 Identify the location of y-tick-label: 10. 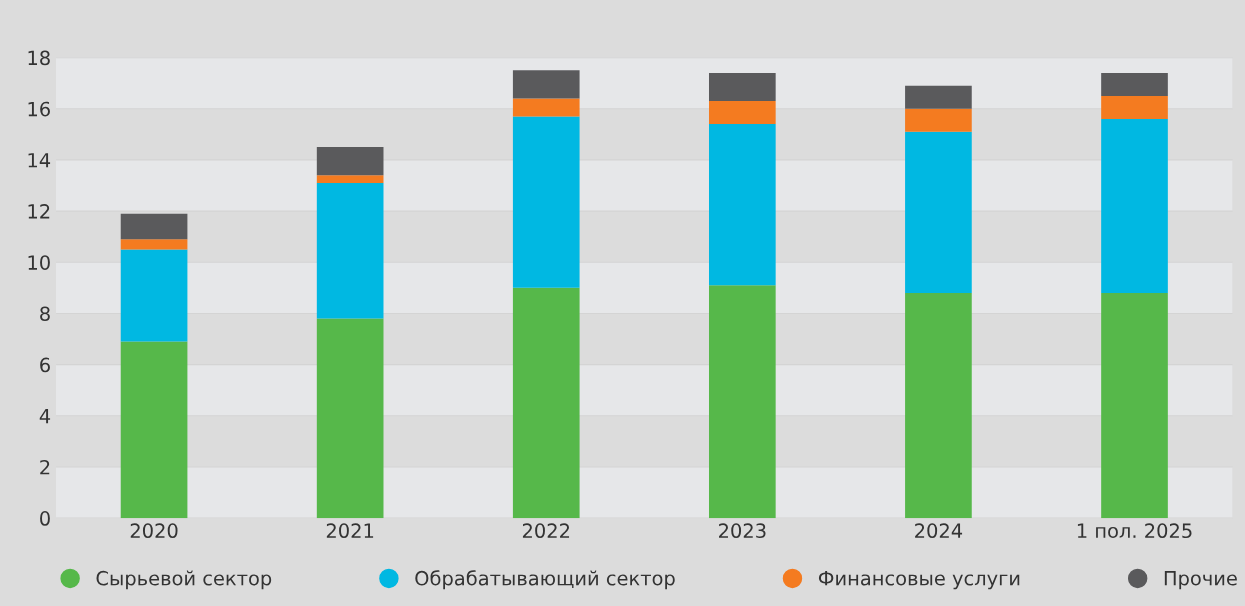
(39, 262).